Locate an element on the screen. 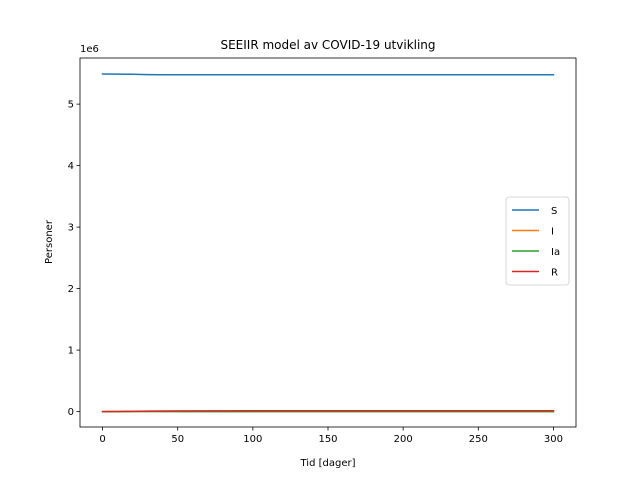 This screenshot has height=480, width=640. legend: SI Ia R is located at coordinates (537, 241).